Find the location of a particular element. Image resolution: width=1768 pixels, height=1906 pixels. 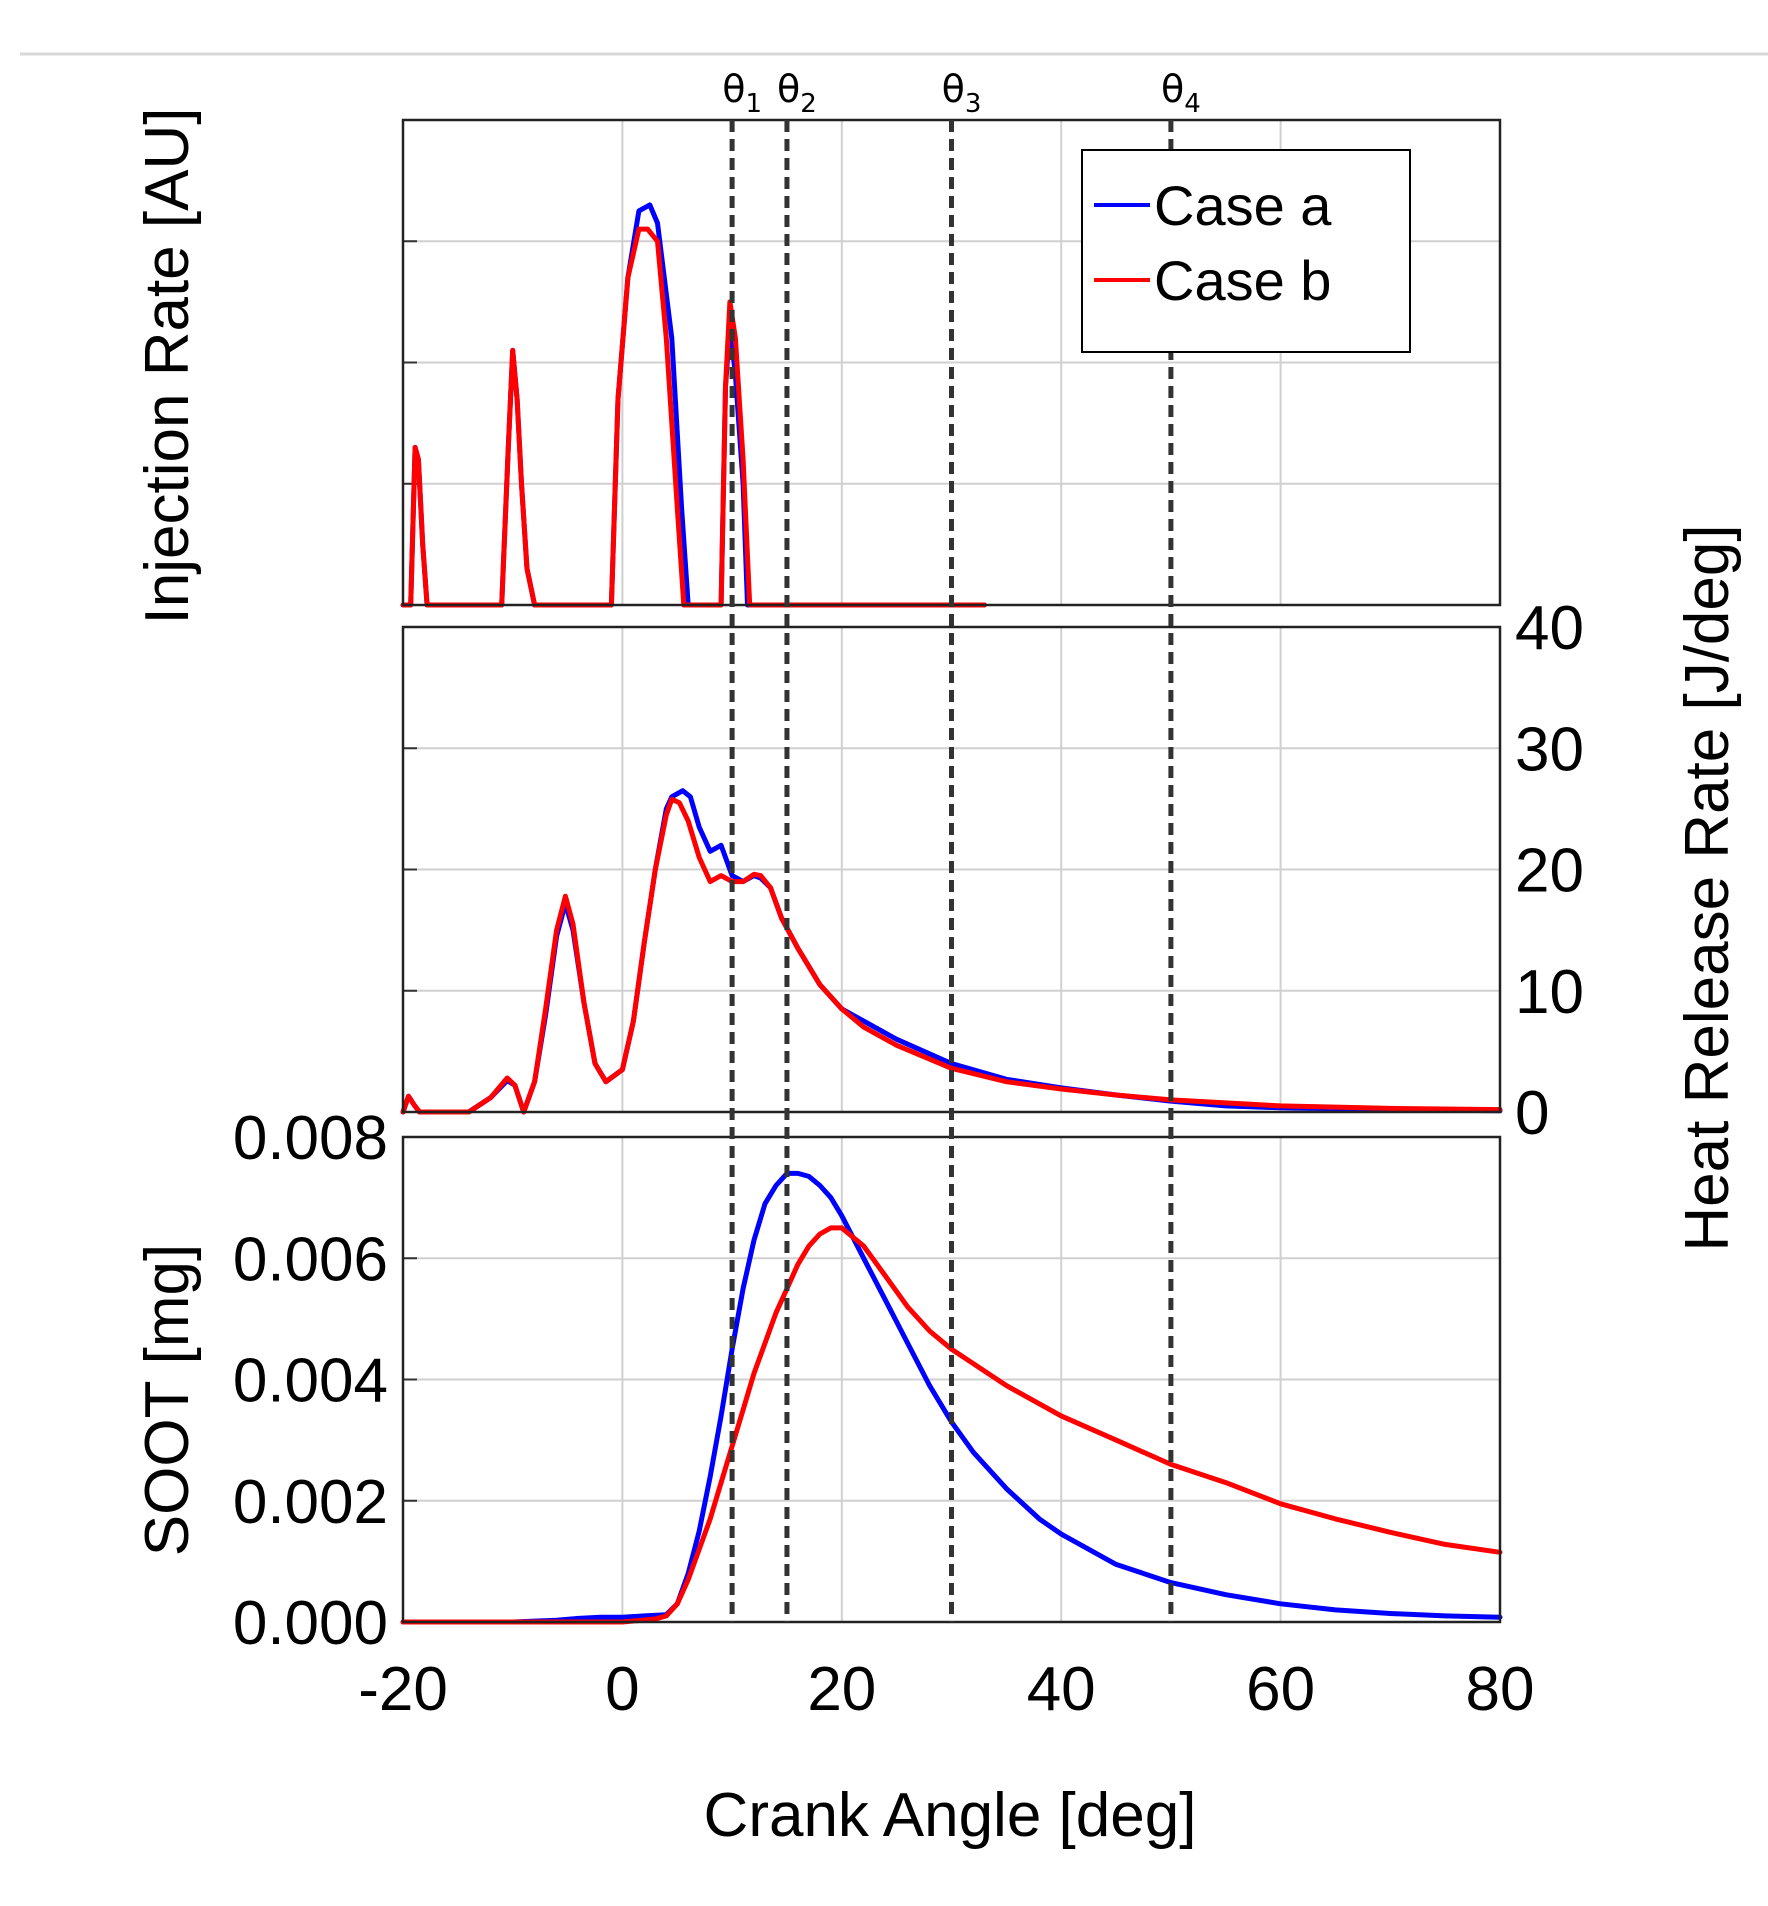

hrr-ytick-label: 30 is located at coordinates (1549, 749).